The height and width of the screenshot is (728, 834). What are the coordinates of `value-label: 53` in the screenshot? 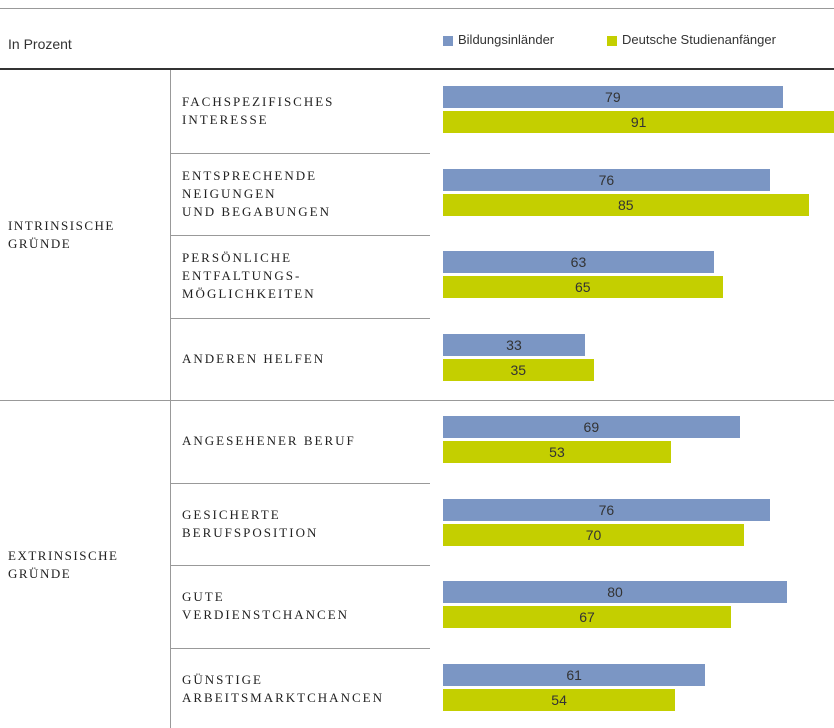 It's located at (557, 452).